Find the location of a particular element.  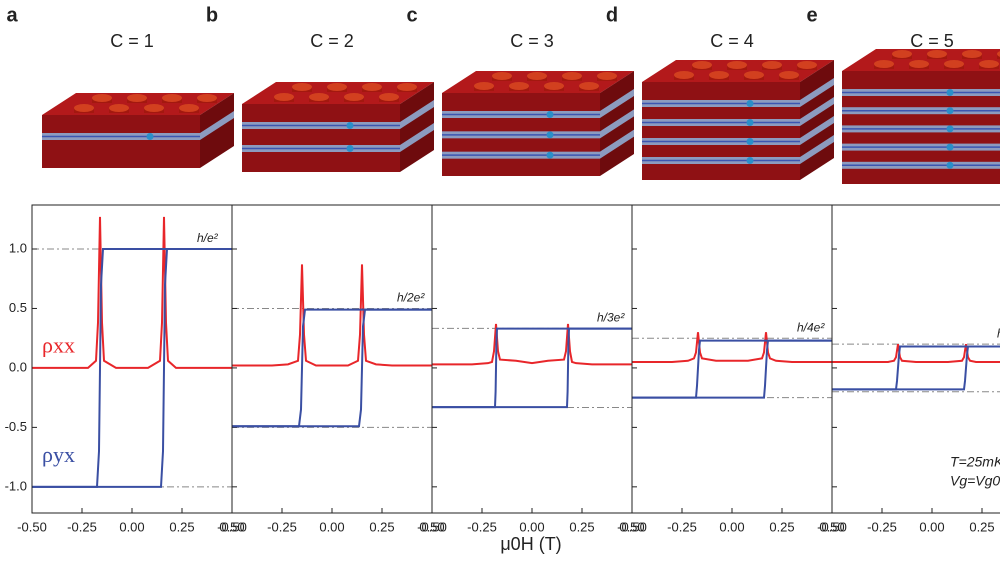

y-tick-label: 0.5 is located at coordinates (18, 307).